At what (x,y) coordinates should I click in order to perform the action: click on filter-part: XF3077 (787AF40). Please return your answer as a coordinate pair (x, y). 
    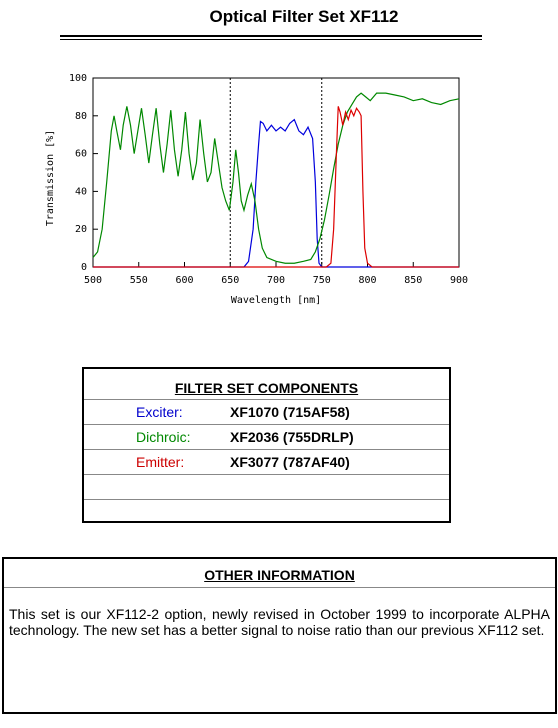
    Looking at the image, I should click on (290, 462).